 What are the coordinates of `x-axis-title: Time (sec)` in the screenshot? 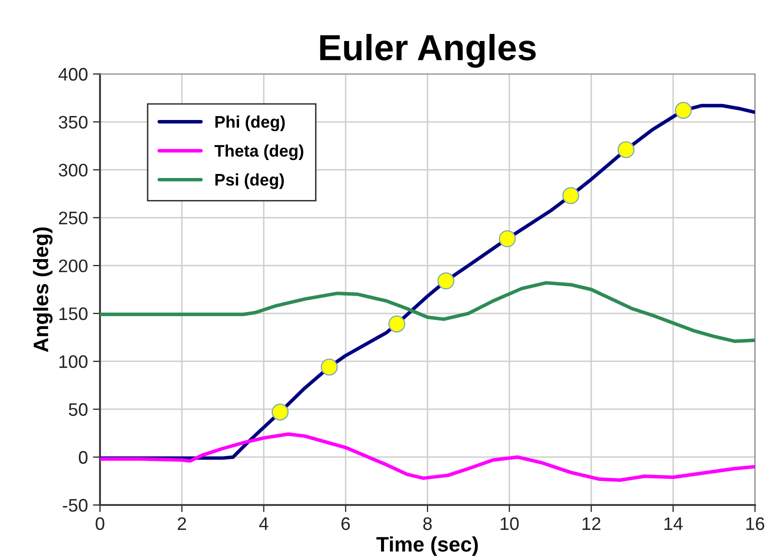 It's located at (427, 546).